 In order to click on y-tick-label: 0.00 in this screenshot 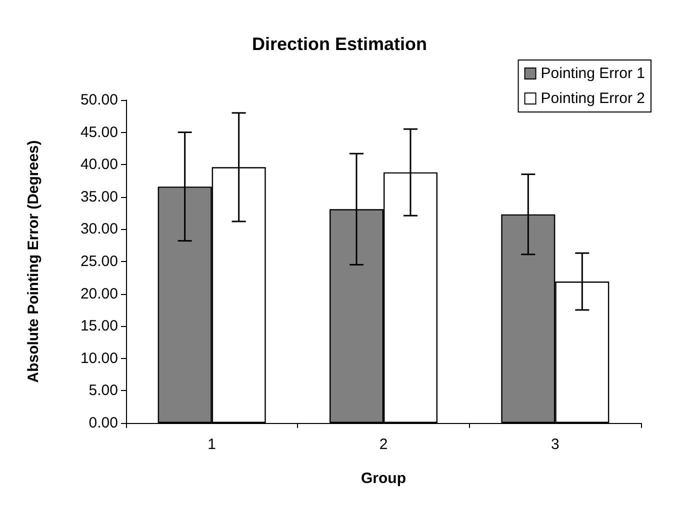, I will do `click(103, 423)`.